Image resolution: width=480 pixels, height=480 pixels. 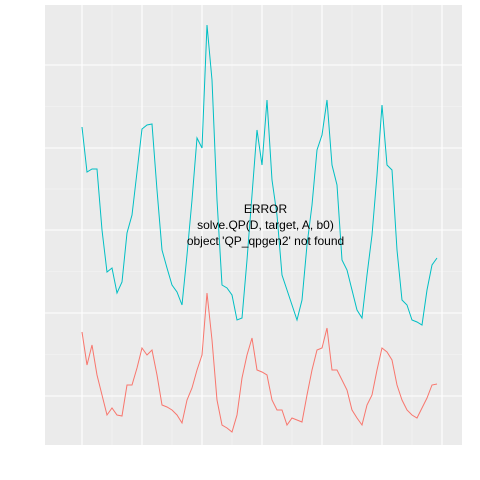 I want to click on error-message: ERROR, so click(x=266, y=209).